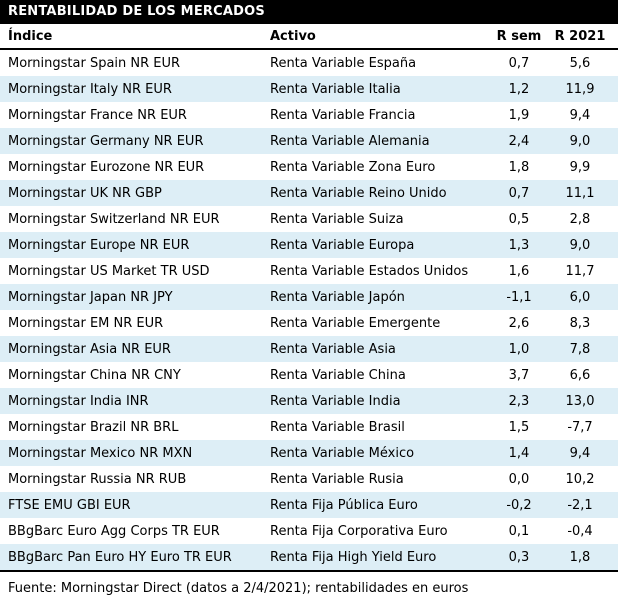 The image size is (618, 600). Describe the element at coordinates (78, 401) in the screenshot. I see `cell-indice: Morningstar India INR` at that location.